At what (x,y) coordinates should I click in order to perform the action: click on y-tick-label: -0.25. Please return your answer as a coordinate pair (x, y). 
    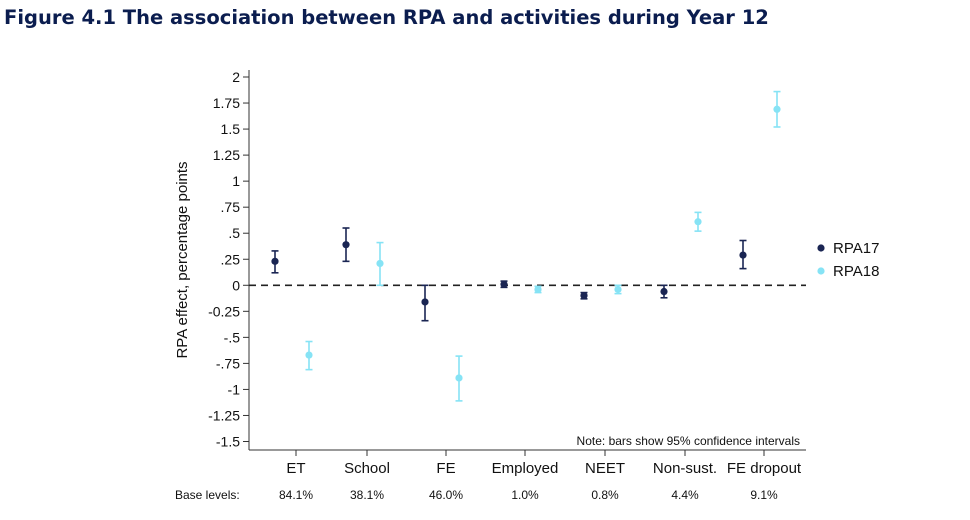
    Looking at the image, I should click on (224, 311).